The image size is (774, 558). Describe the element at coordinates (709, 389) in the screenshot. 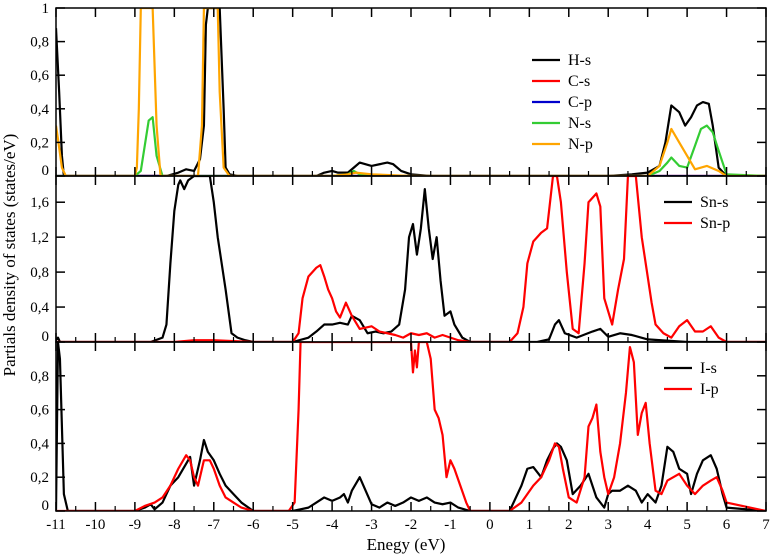

I see `legend-label-i-p: I-p` at that location.